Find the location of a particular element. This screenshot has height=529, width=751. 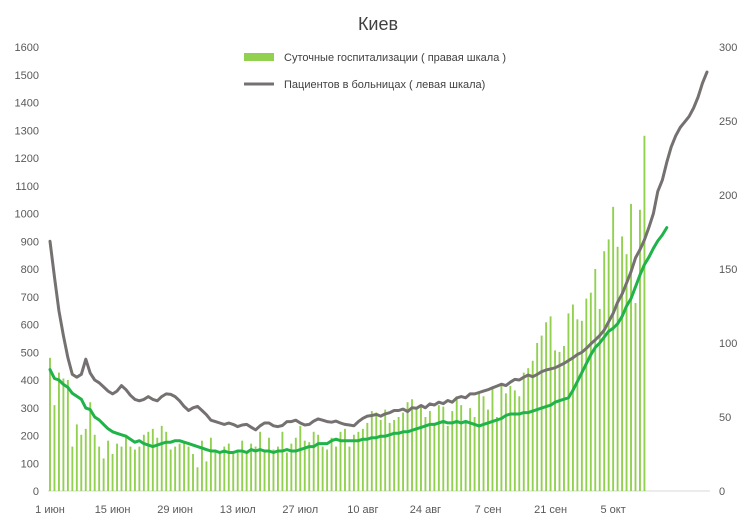

left-axis-tick-label: 700 is located at coordinates (30, 298).